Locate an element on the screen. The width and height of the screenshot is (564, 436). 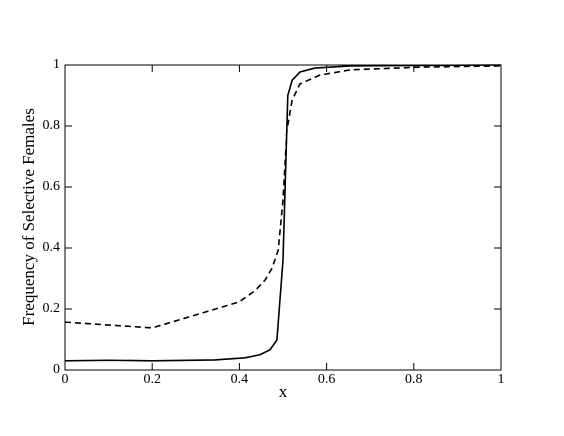
x-tick-label: 0.8 is located at coordinates (414, 379).